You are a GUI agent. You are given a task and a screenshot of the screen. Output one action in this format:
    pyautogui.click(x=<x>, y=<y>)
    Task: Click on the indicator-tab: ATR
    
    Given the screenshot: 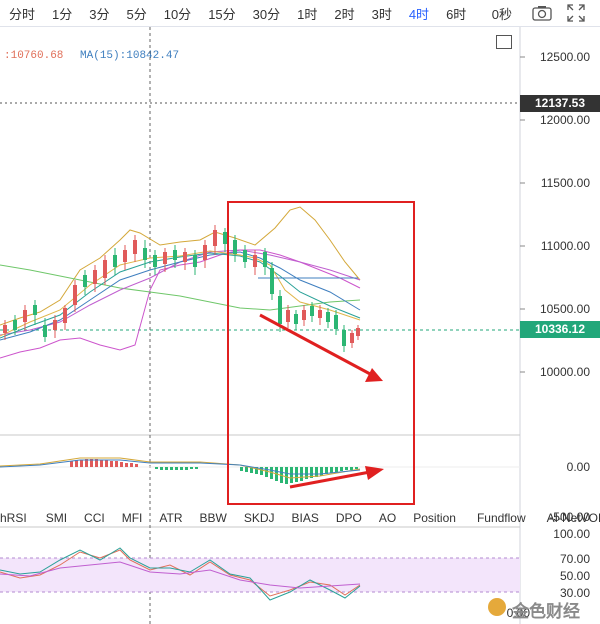 What is the action you would take?
    pyautogui.click(x=171, y=518)
    